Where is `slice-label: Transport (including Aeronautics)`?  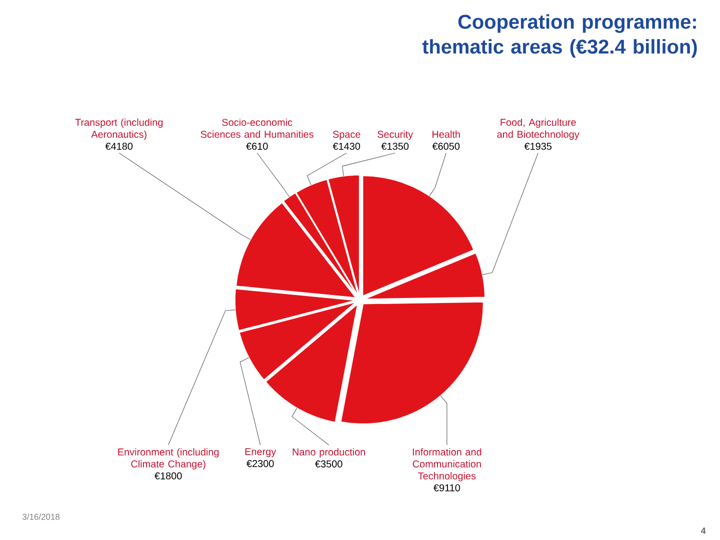
slice-label: Transport (including Aeronautics) is located at coordinates (119, 129).